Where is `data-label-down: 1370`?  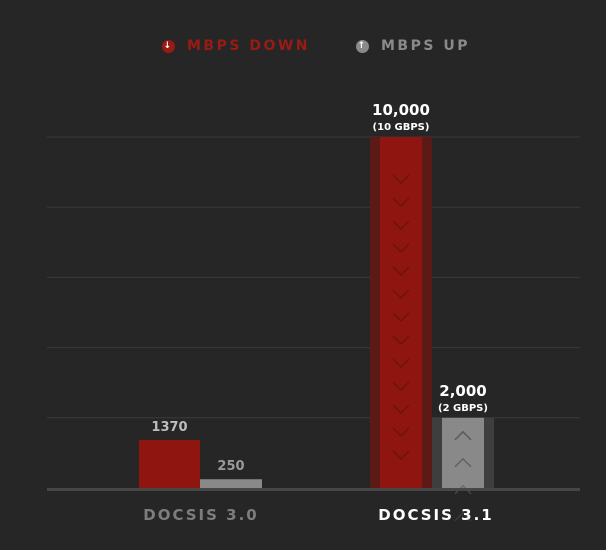 data-label-down: 1370 is located at coordinates (169, 427).